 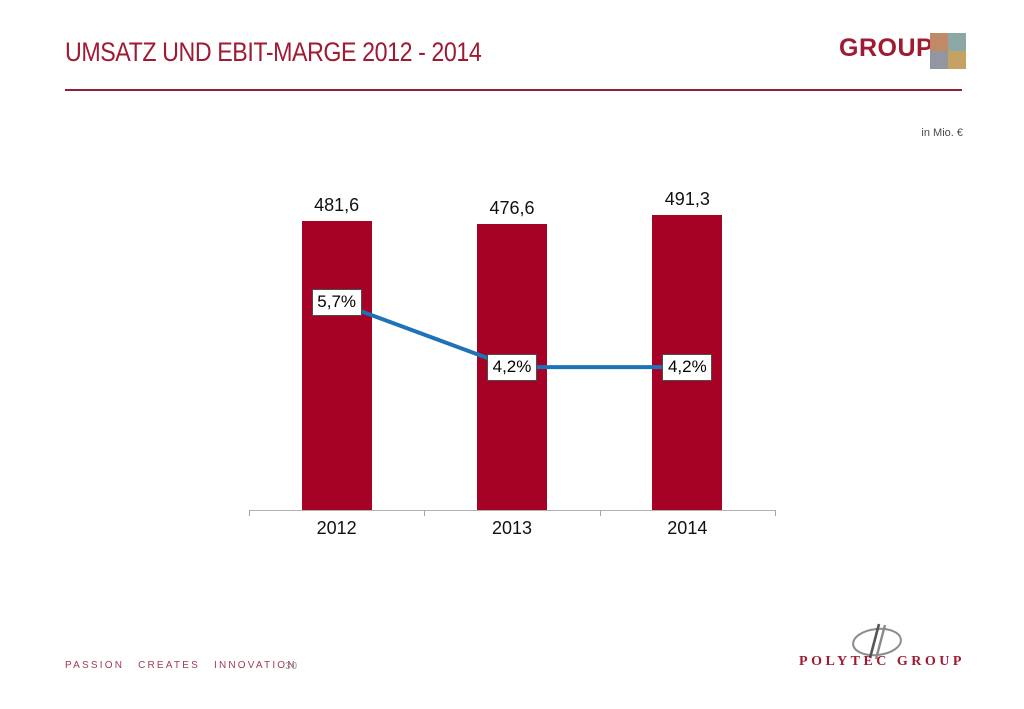 I want to click on group-logo-squares-icon, so click(x=948, y=51).